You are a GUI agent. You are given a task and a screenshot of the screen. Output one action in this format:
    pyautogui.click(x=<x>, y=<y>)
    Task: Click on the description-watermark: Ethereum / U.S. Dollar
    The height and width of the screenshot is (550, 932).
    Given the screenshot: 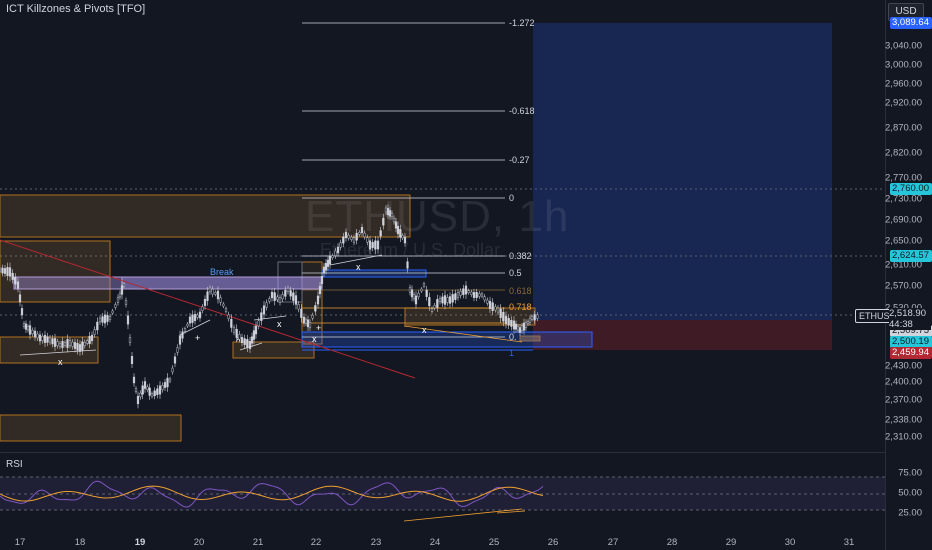 What is the action you would take?
    pyautogui.click(x=410, y=250)
    